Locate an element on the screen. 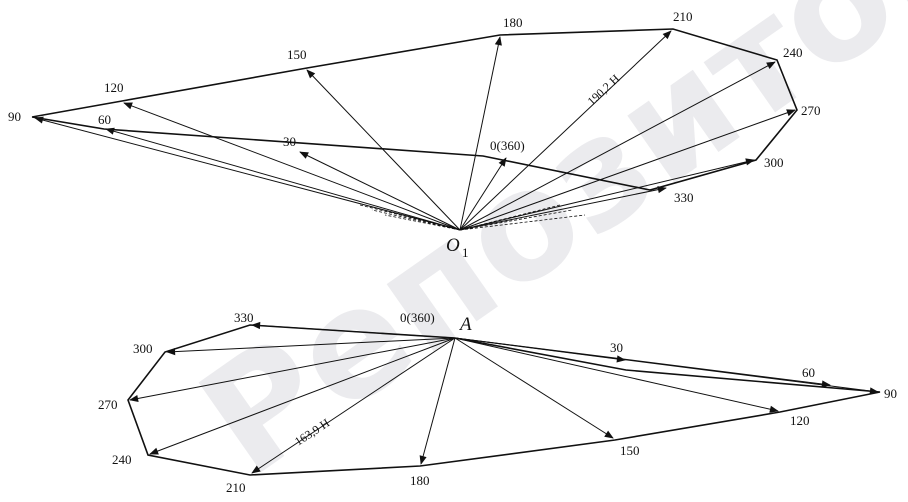  lower-label-90: 90 is located at coordinates (890, 393).